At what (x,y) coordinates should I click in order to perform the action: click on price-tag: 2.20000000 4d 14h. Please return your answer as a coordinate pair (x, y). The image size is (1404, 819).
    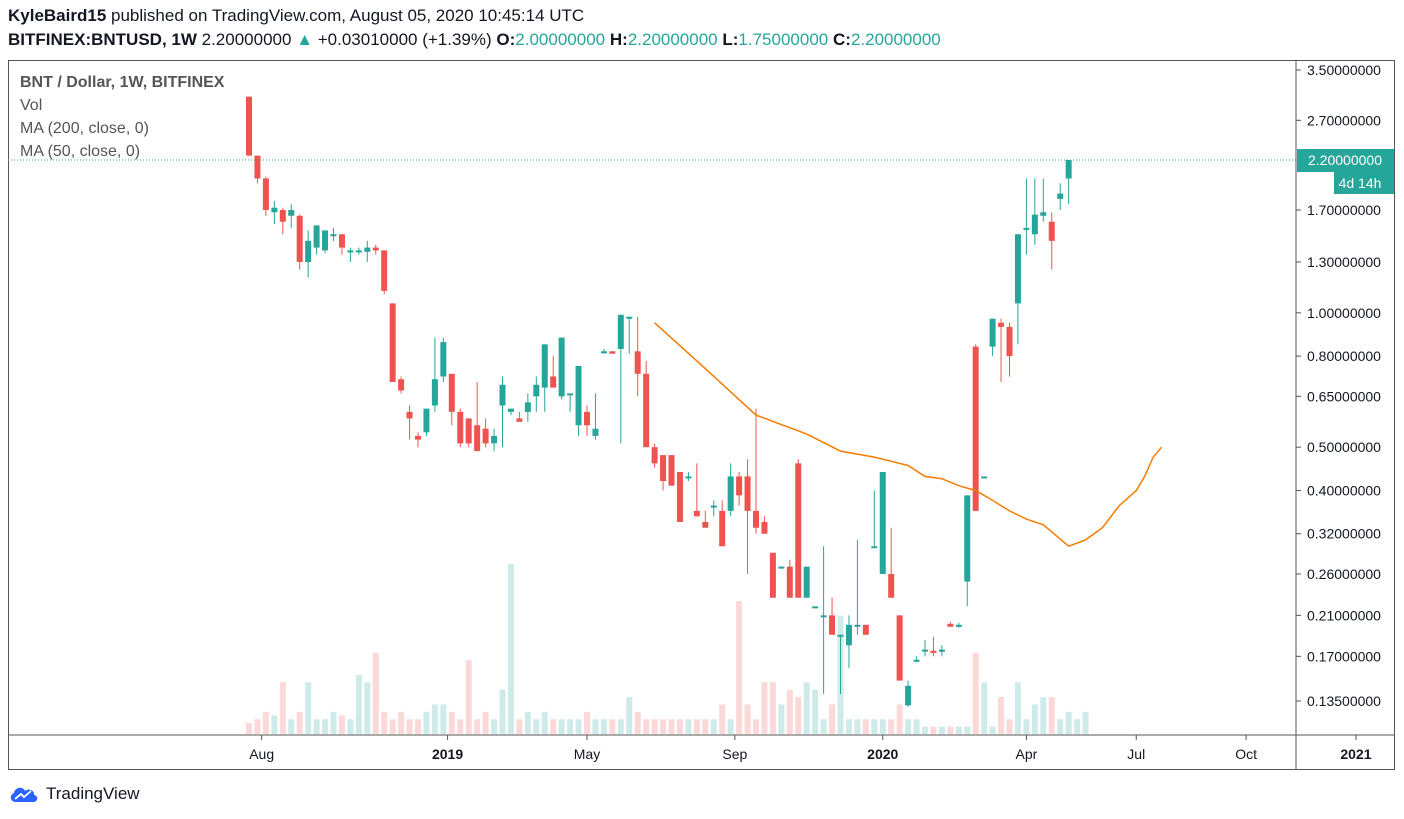
    Looking at the image, I should click on (1345, 171).